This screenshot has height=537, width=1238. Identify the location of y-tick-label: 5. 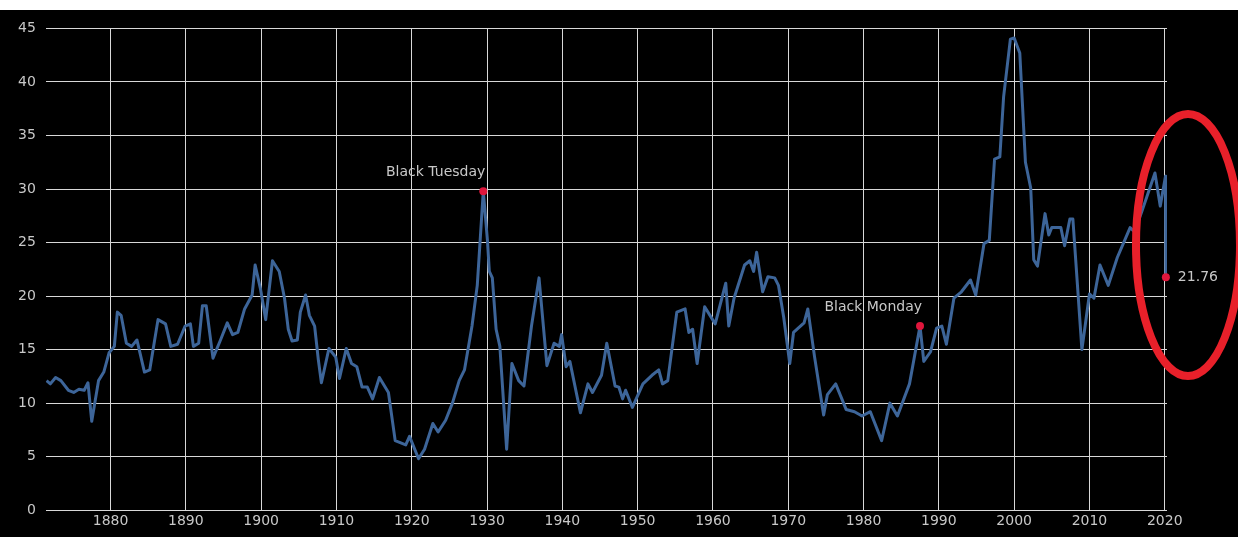
(31, 455).